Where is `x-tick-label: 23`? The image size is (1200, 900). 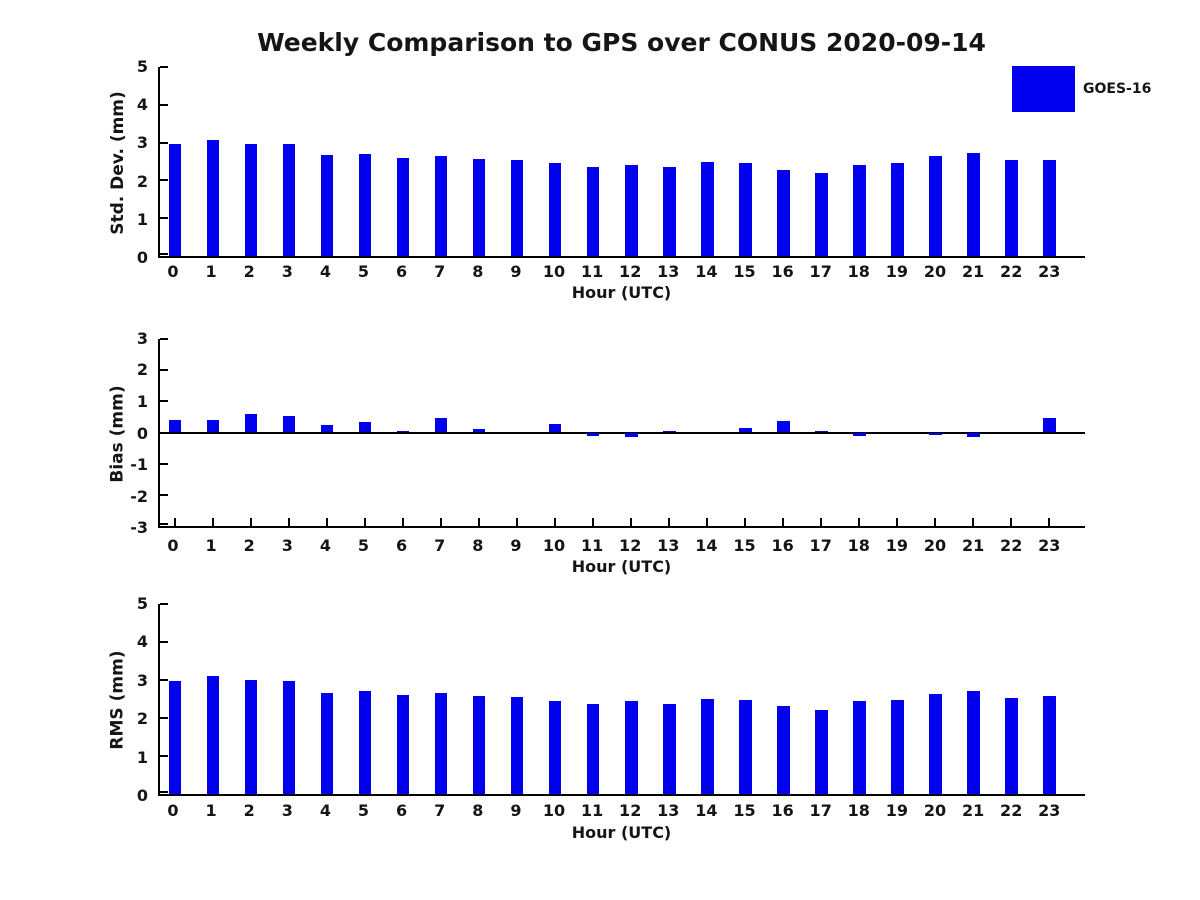 x-tick-label: 23 is located at coordinates (1049, 545).